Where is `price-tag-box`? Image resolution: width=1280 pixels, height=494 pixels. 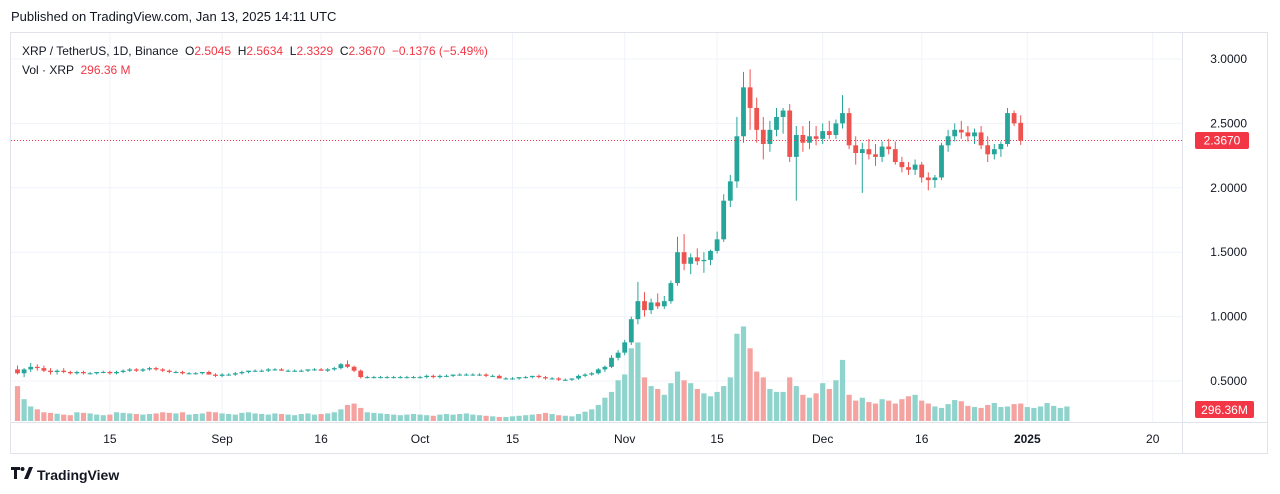 price-tag-box is located at coordinates (1222, 141).